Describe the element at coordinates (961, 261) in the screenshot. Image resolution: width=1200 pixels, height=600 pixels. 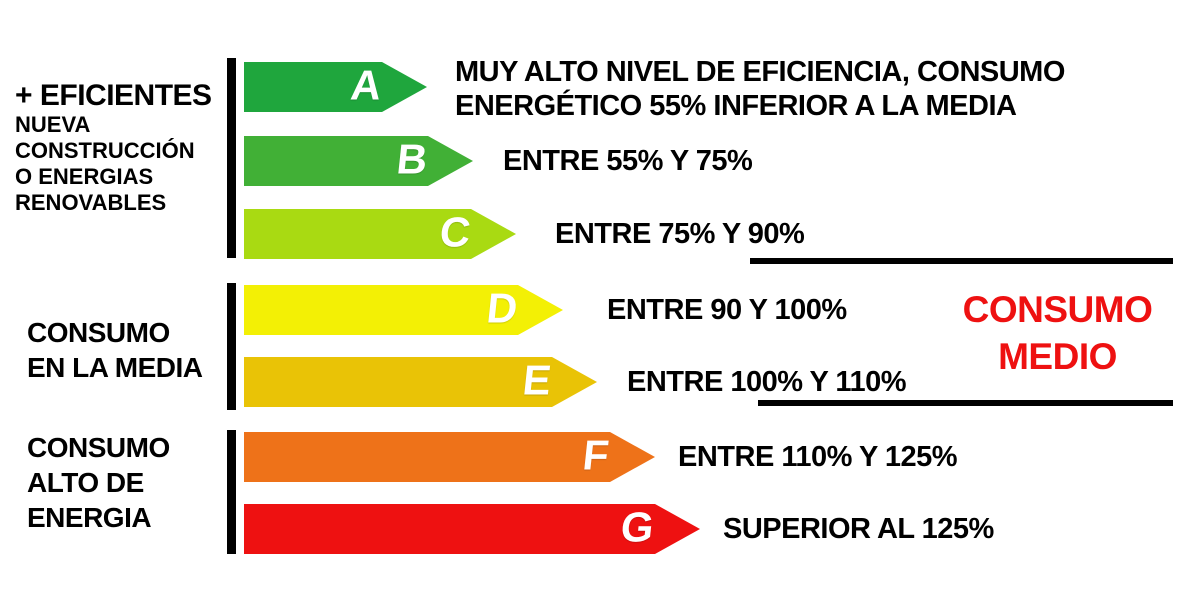
I see `consumo-medio-rule-top` at that location.